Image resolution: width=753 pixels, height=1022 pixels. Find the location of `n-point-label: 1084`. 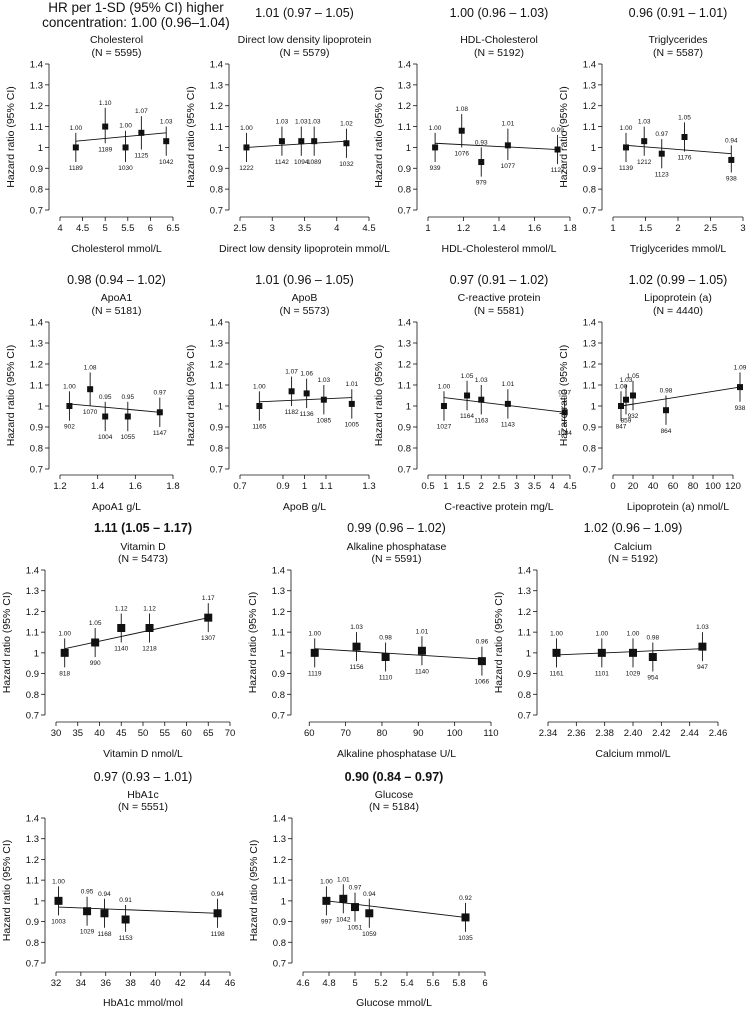

n-point-label: 1084 is located at coordinates (564, 433).